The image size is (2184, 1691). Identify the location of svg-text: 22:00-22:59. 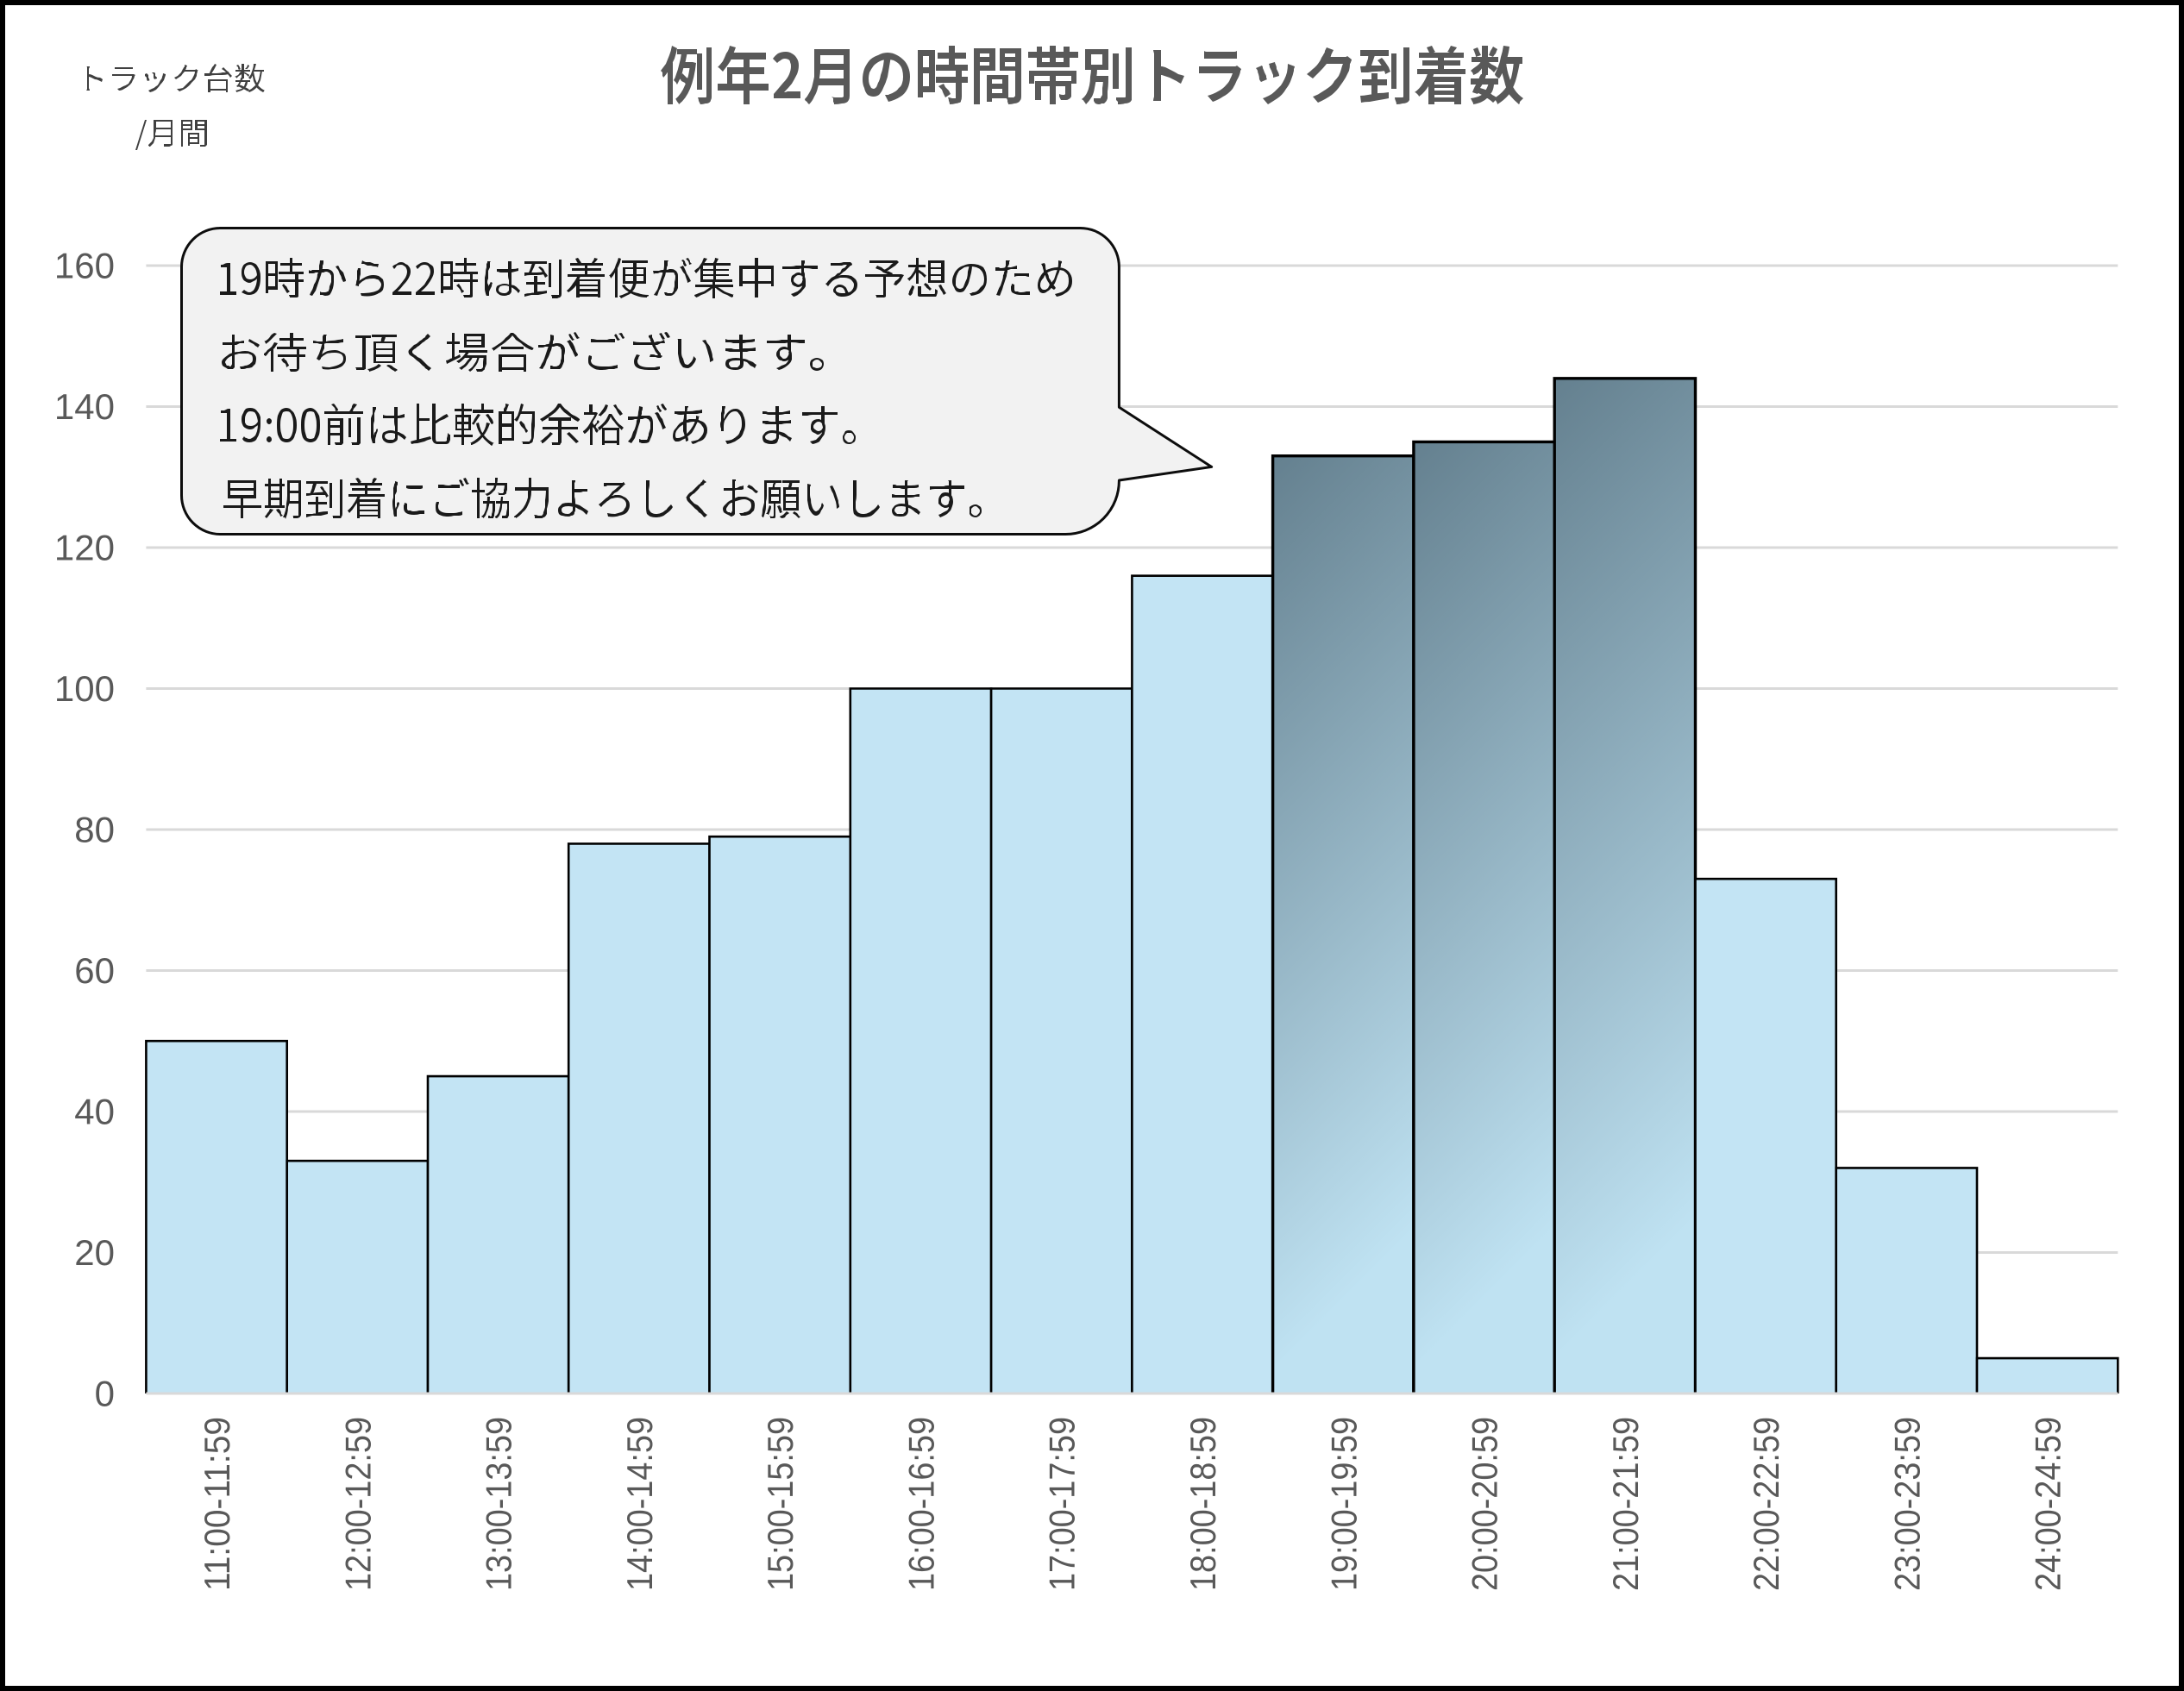
(1766, 1504).